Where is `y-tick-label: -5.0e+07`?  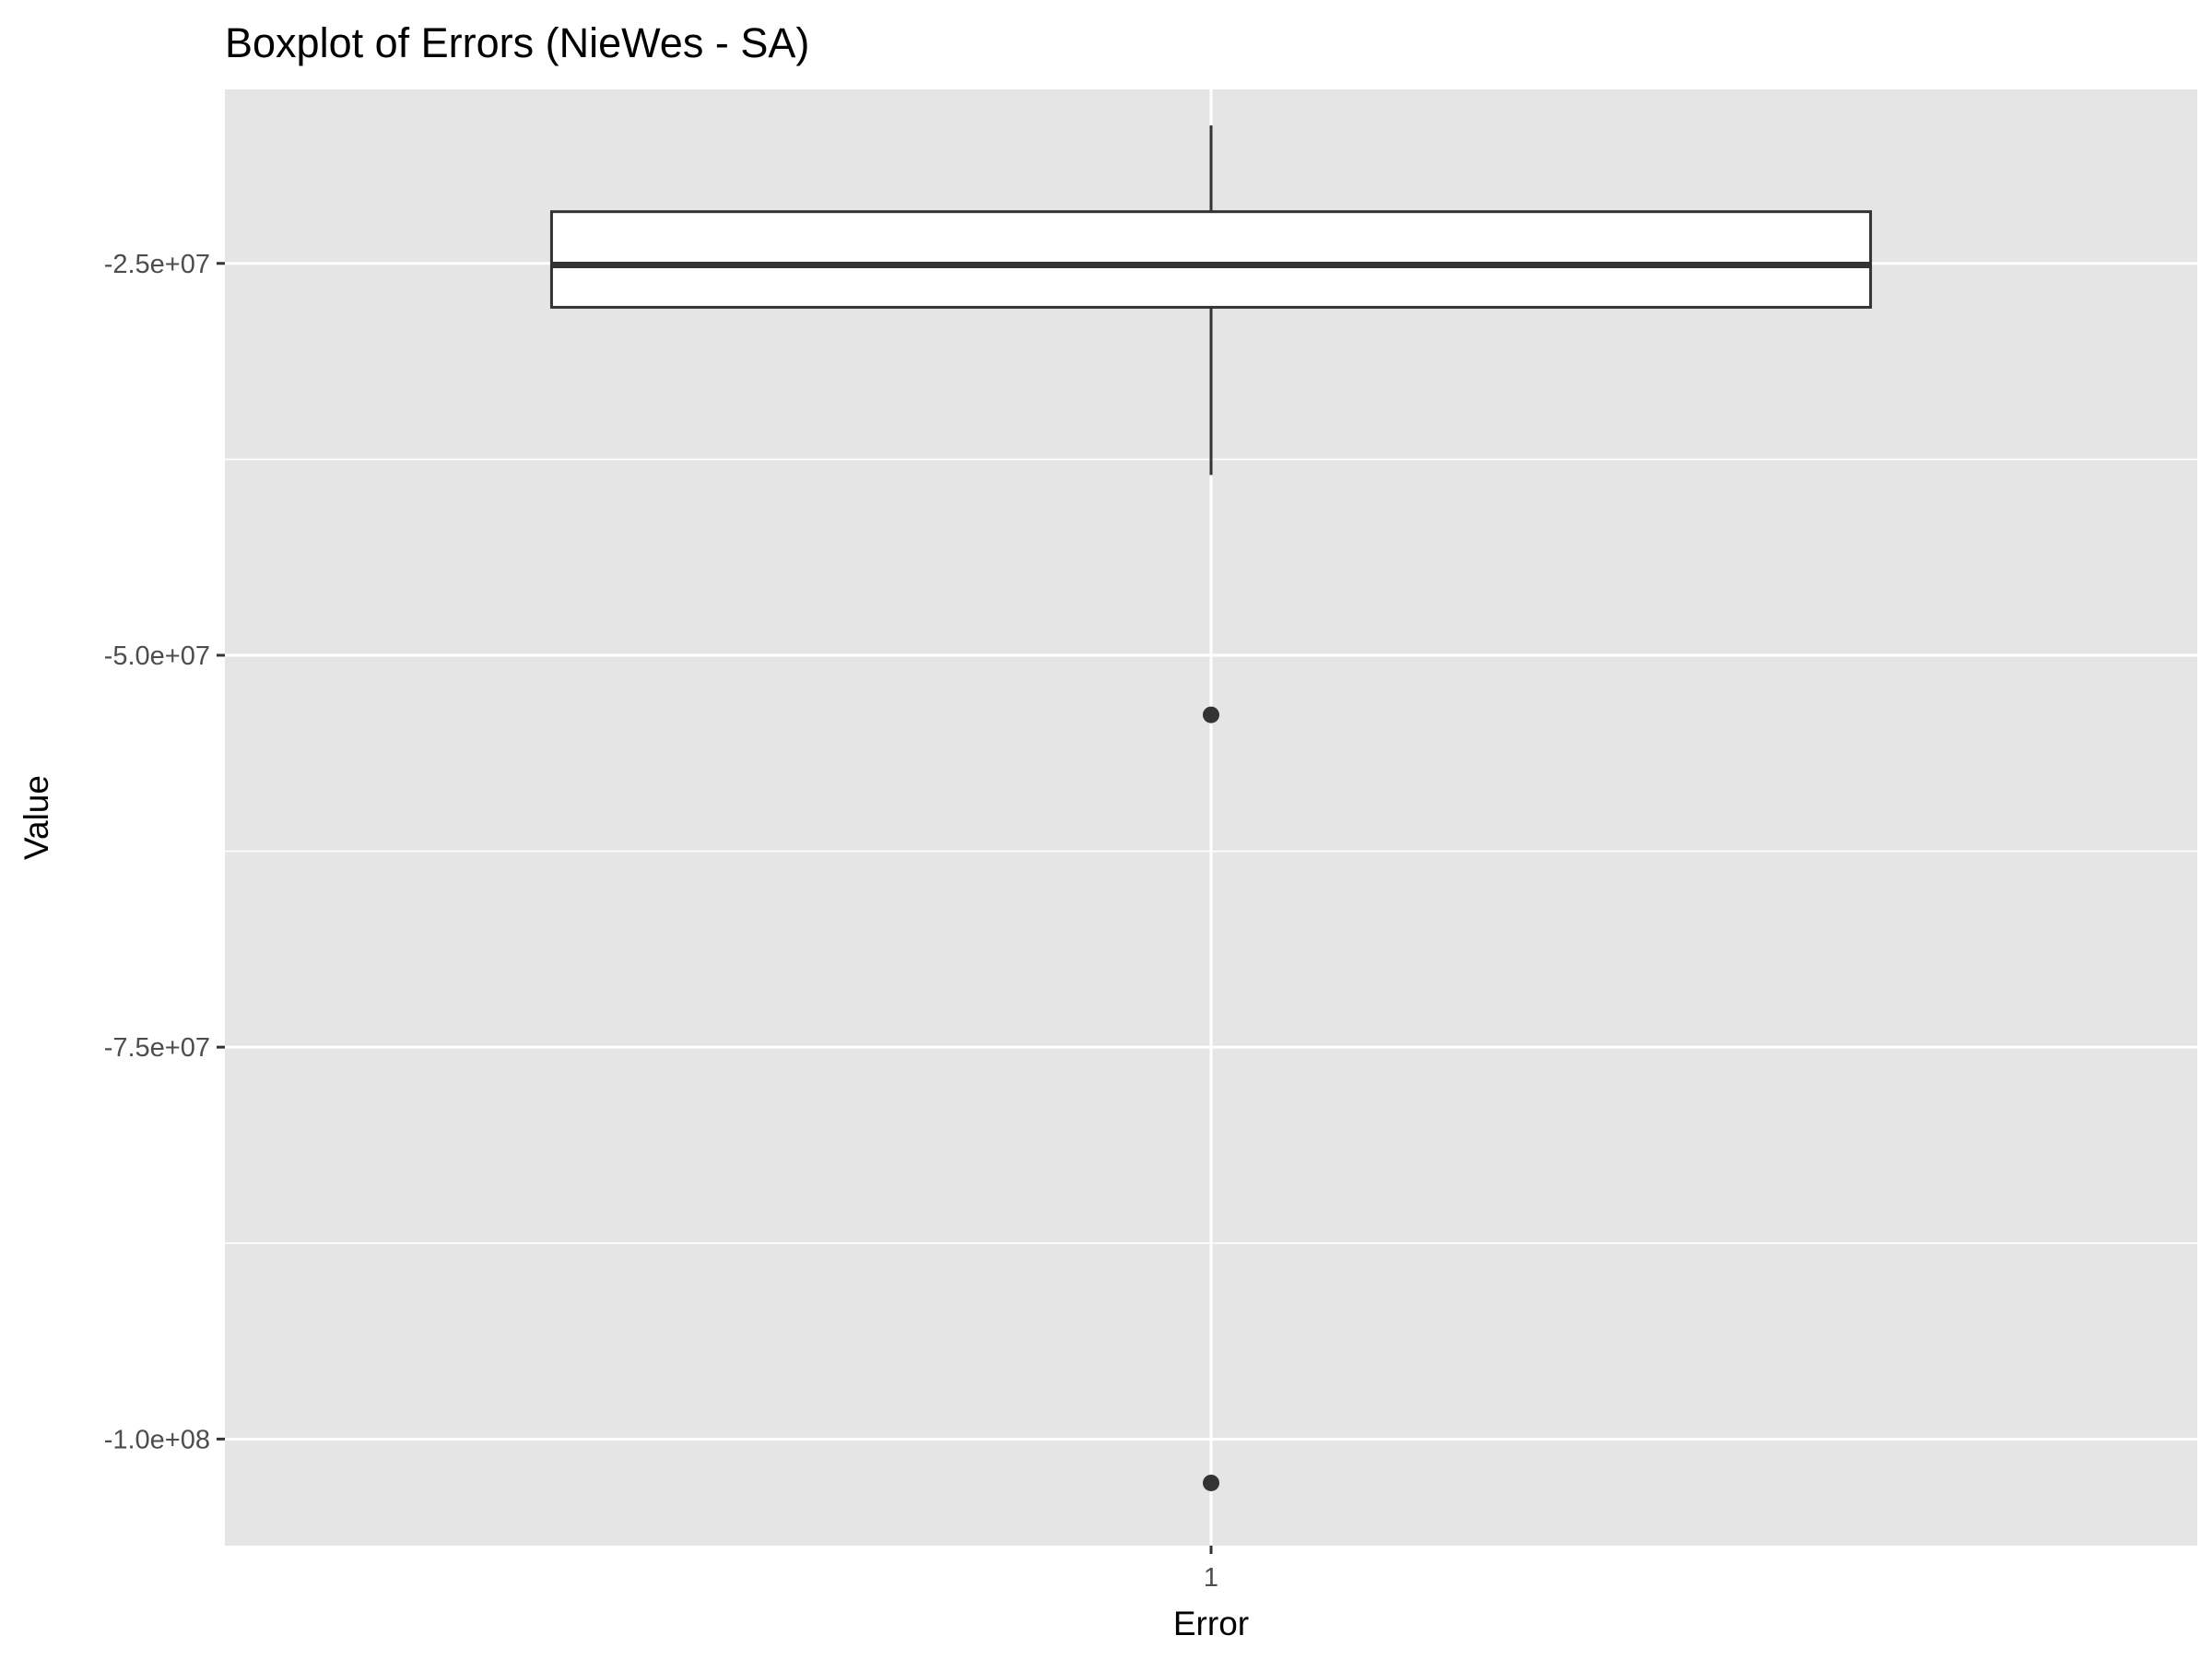
y-tick-label: -5.0e+07 is located at coordinates (157, 656).